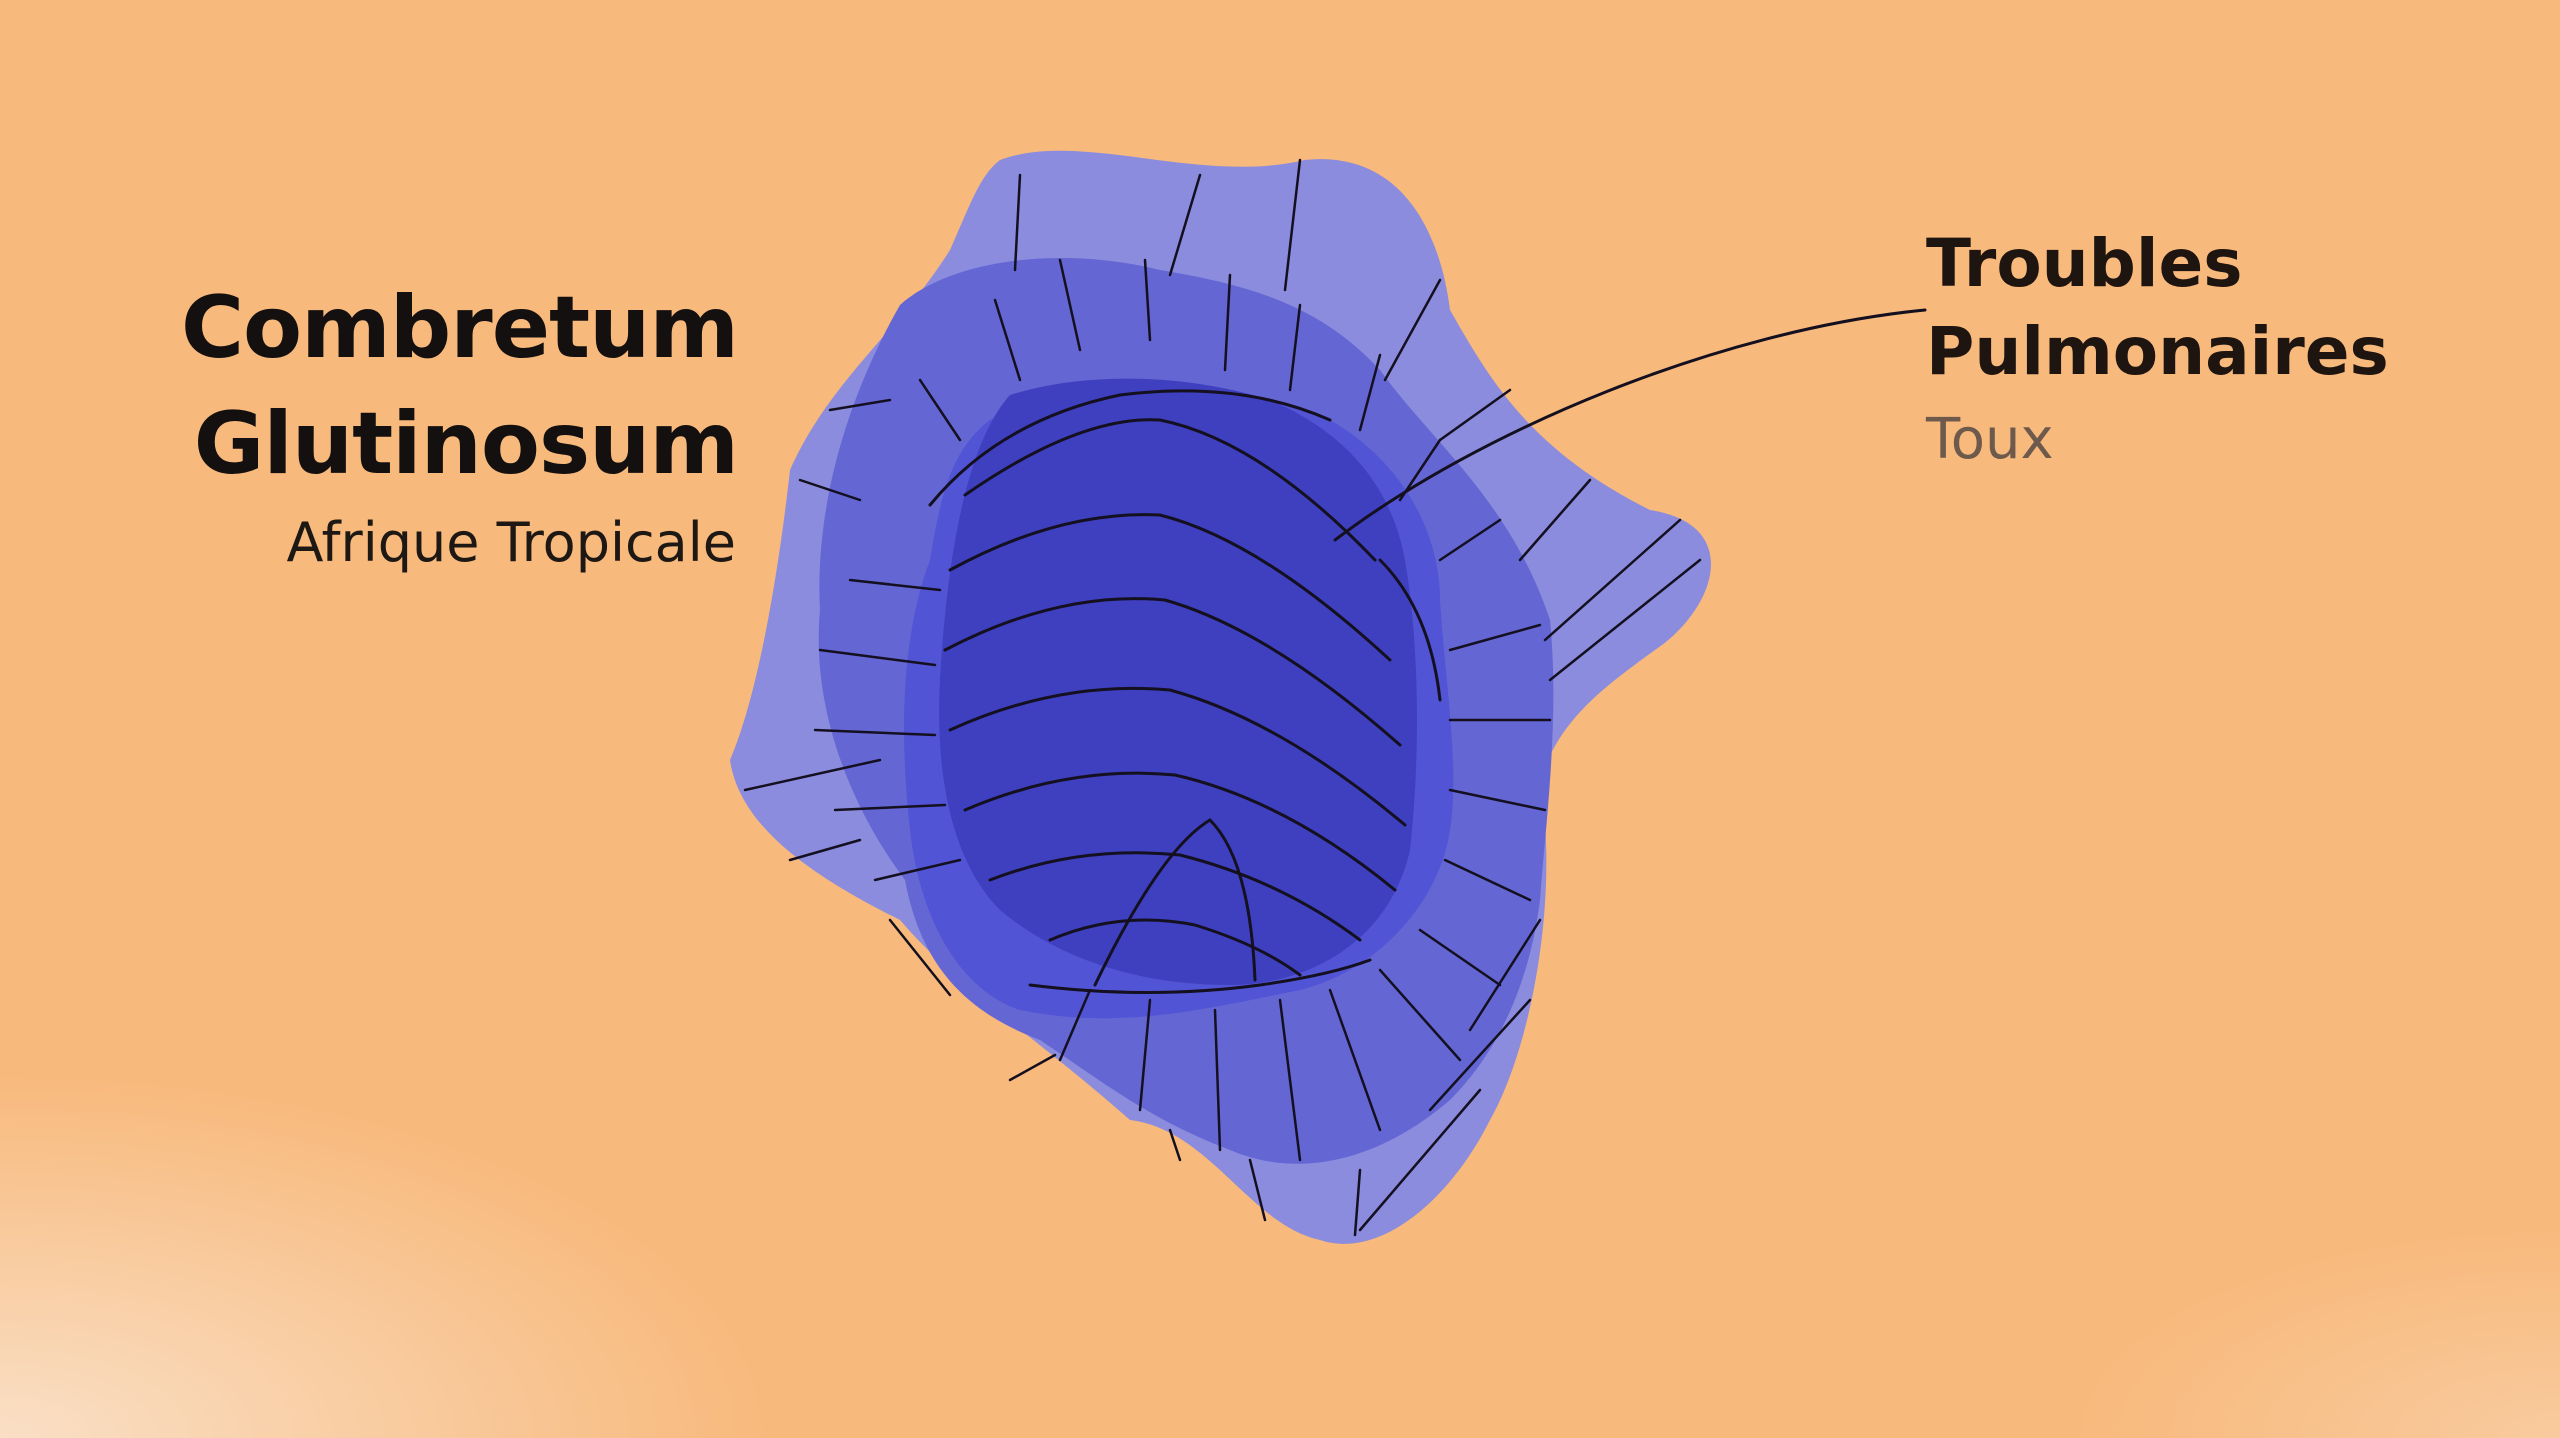 The image size is (2560, 1438). Describe the element at coordinates (2157, 351) in the screenshot. I see `use-title-line-2: Pulmonaires` at that location.